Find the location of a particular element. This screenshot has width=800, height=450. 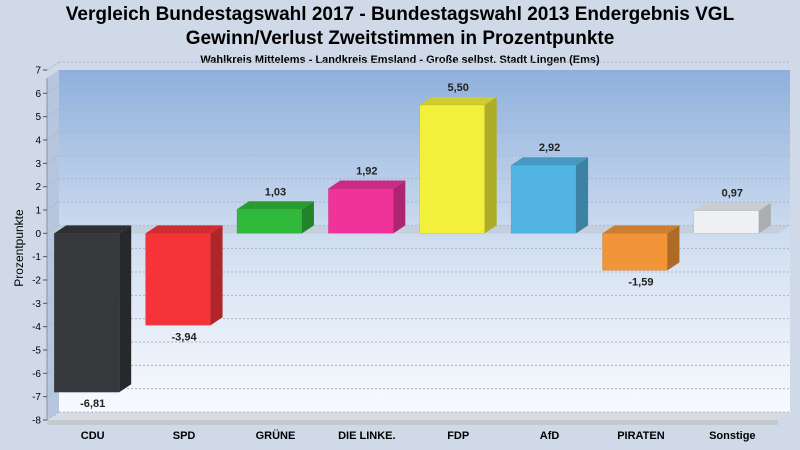

bar-afd is located at coordinates (549, 195).